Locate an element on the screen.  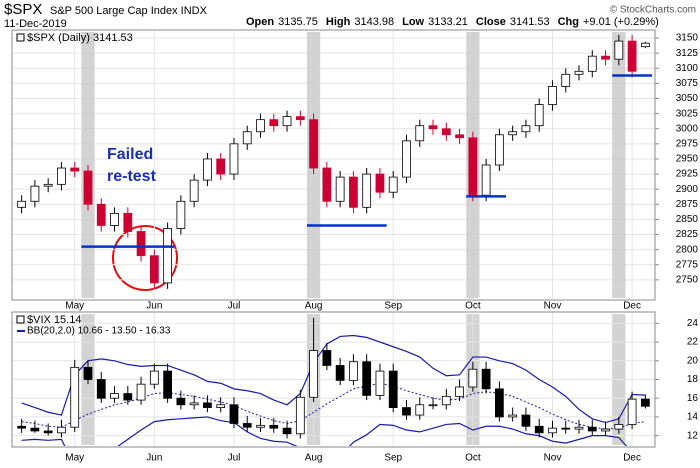
y-tick-label: 14 is located at coordinates (693, 417).